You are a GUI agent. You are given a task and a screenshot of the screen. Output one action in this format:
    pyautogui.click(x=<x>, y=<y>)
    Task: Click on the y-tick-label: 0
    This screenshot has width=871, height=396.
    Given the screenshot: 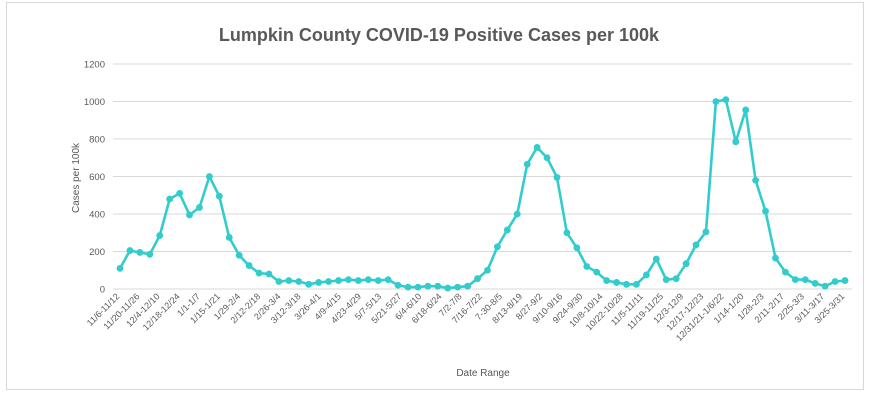 What is the action you would take?
    pyautogui.click(x=102, y=290)
    